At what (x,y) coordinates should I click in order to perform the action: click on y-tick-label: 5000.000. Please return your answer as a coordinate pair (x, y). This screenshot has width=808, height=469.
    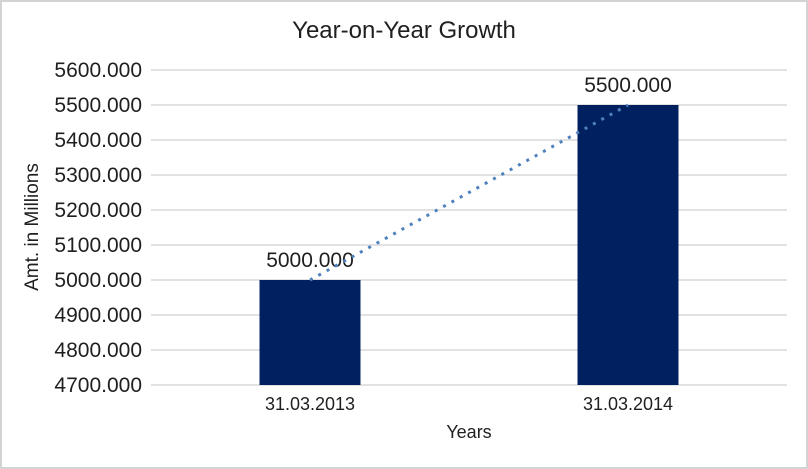
    Looking at the image, I should click on (98, 280).